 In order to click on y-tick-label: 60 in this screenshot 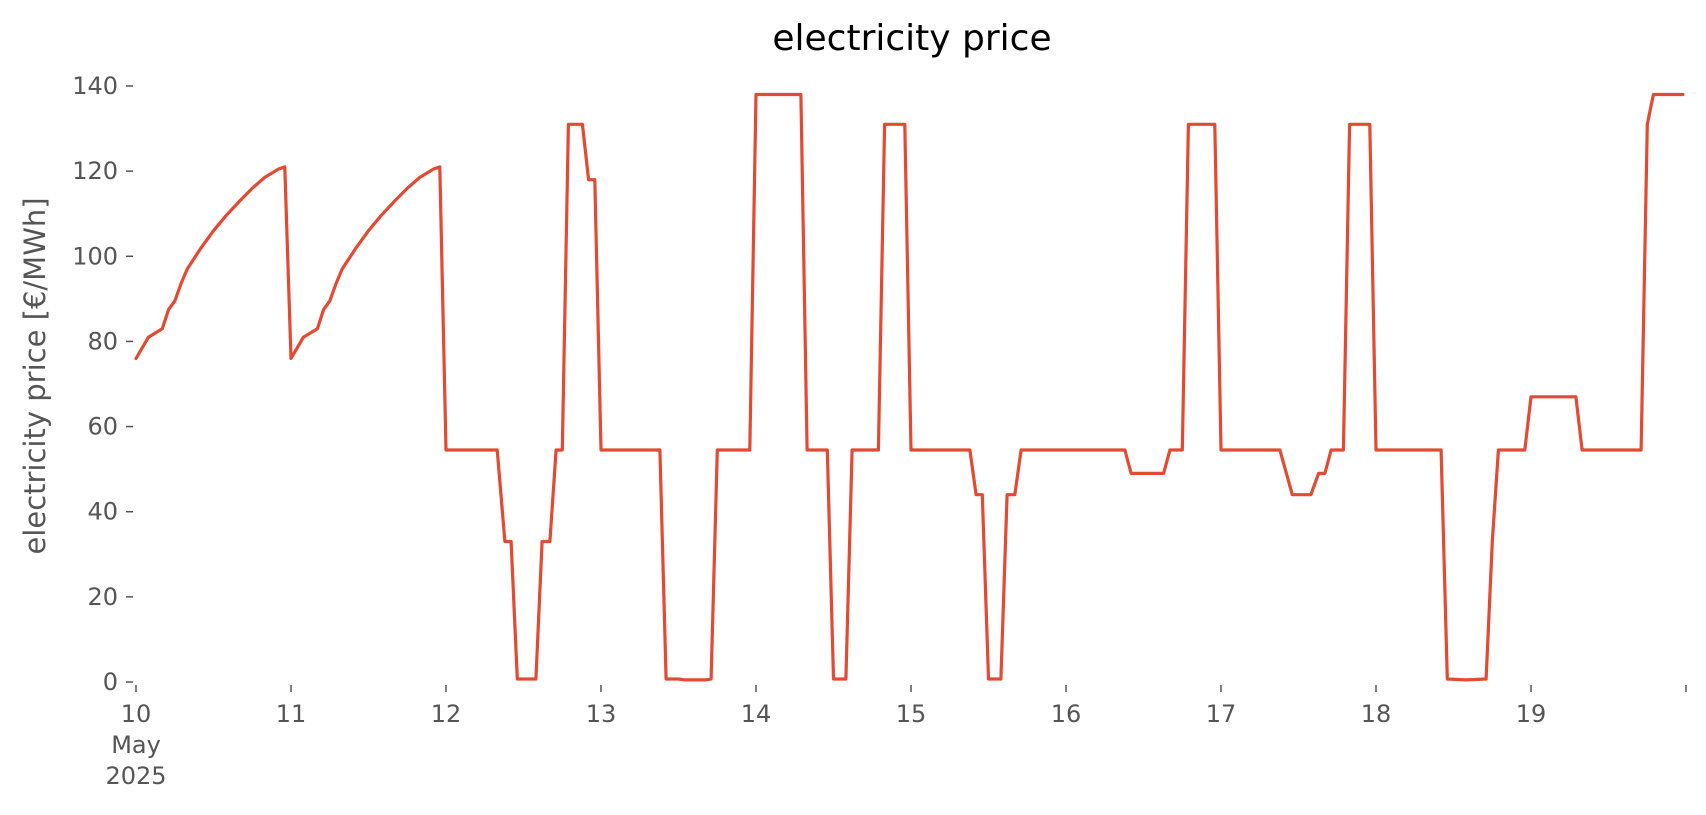, I will do `click(102, 427)`.